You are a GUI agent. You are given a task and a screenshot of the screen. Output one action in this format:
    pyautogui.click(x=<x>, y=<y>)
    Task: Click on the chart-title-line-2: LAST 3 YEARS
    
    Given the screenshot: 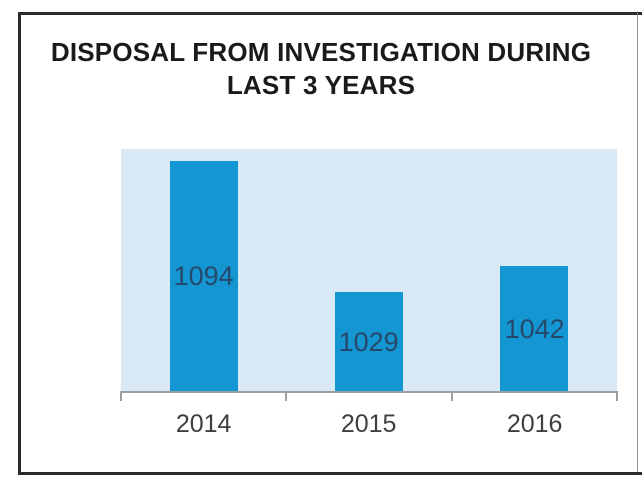 What is the action you would take?
    pyautogui.click(x=321, y=85)
    